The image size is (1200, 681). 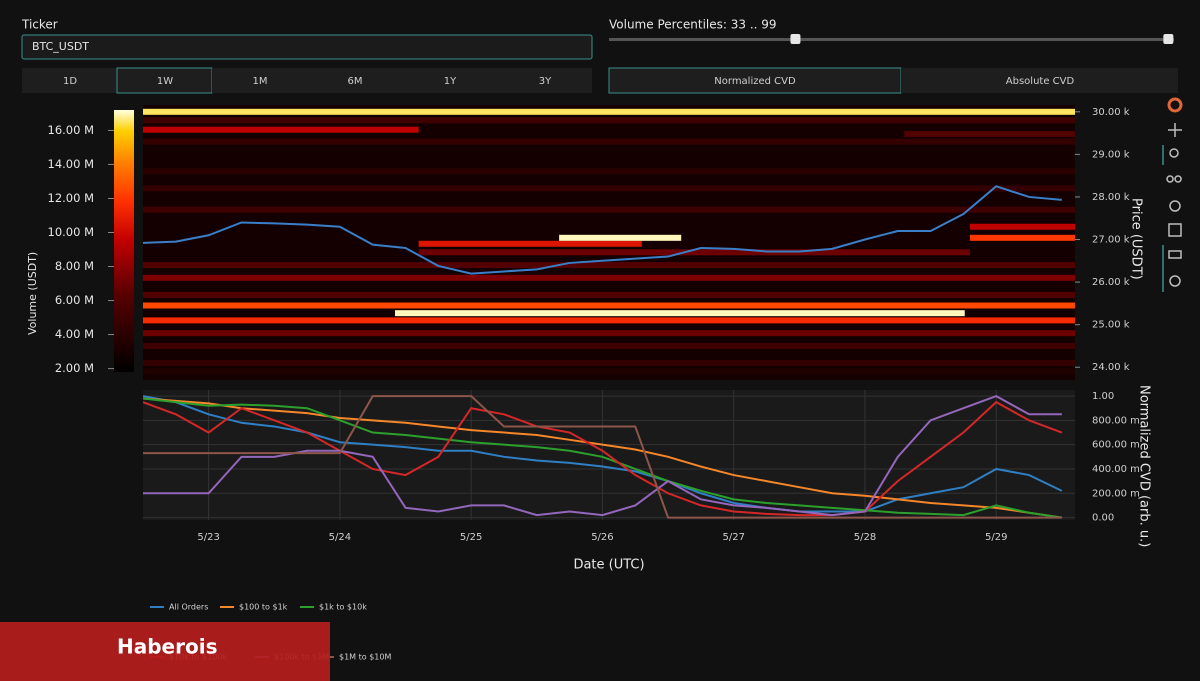 What do you see at coordinates (1111, 367) in the screenshot?
I see `price-tick-label: 24.00 k` at bounding box center [1111, 367].